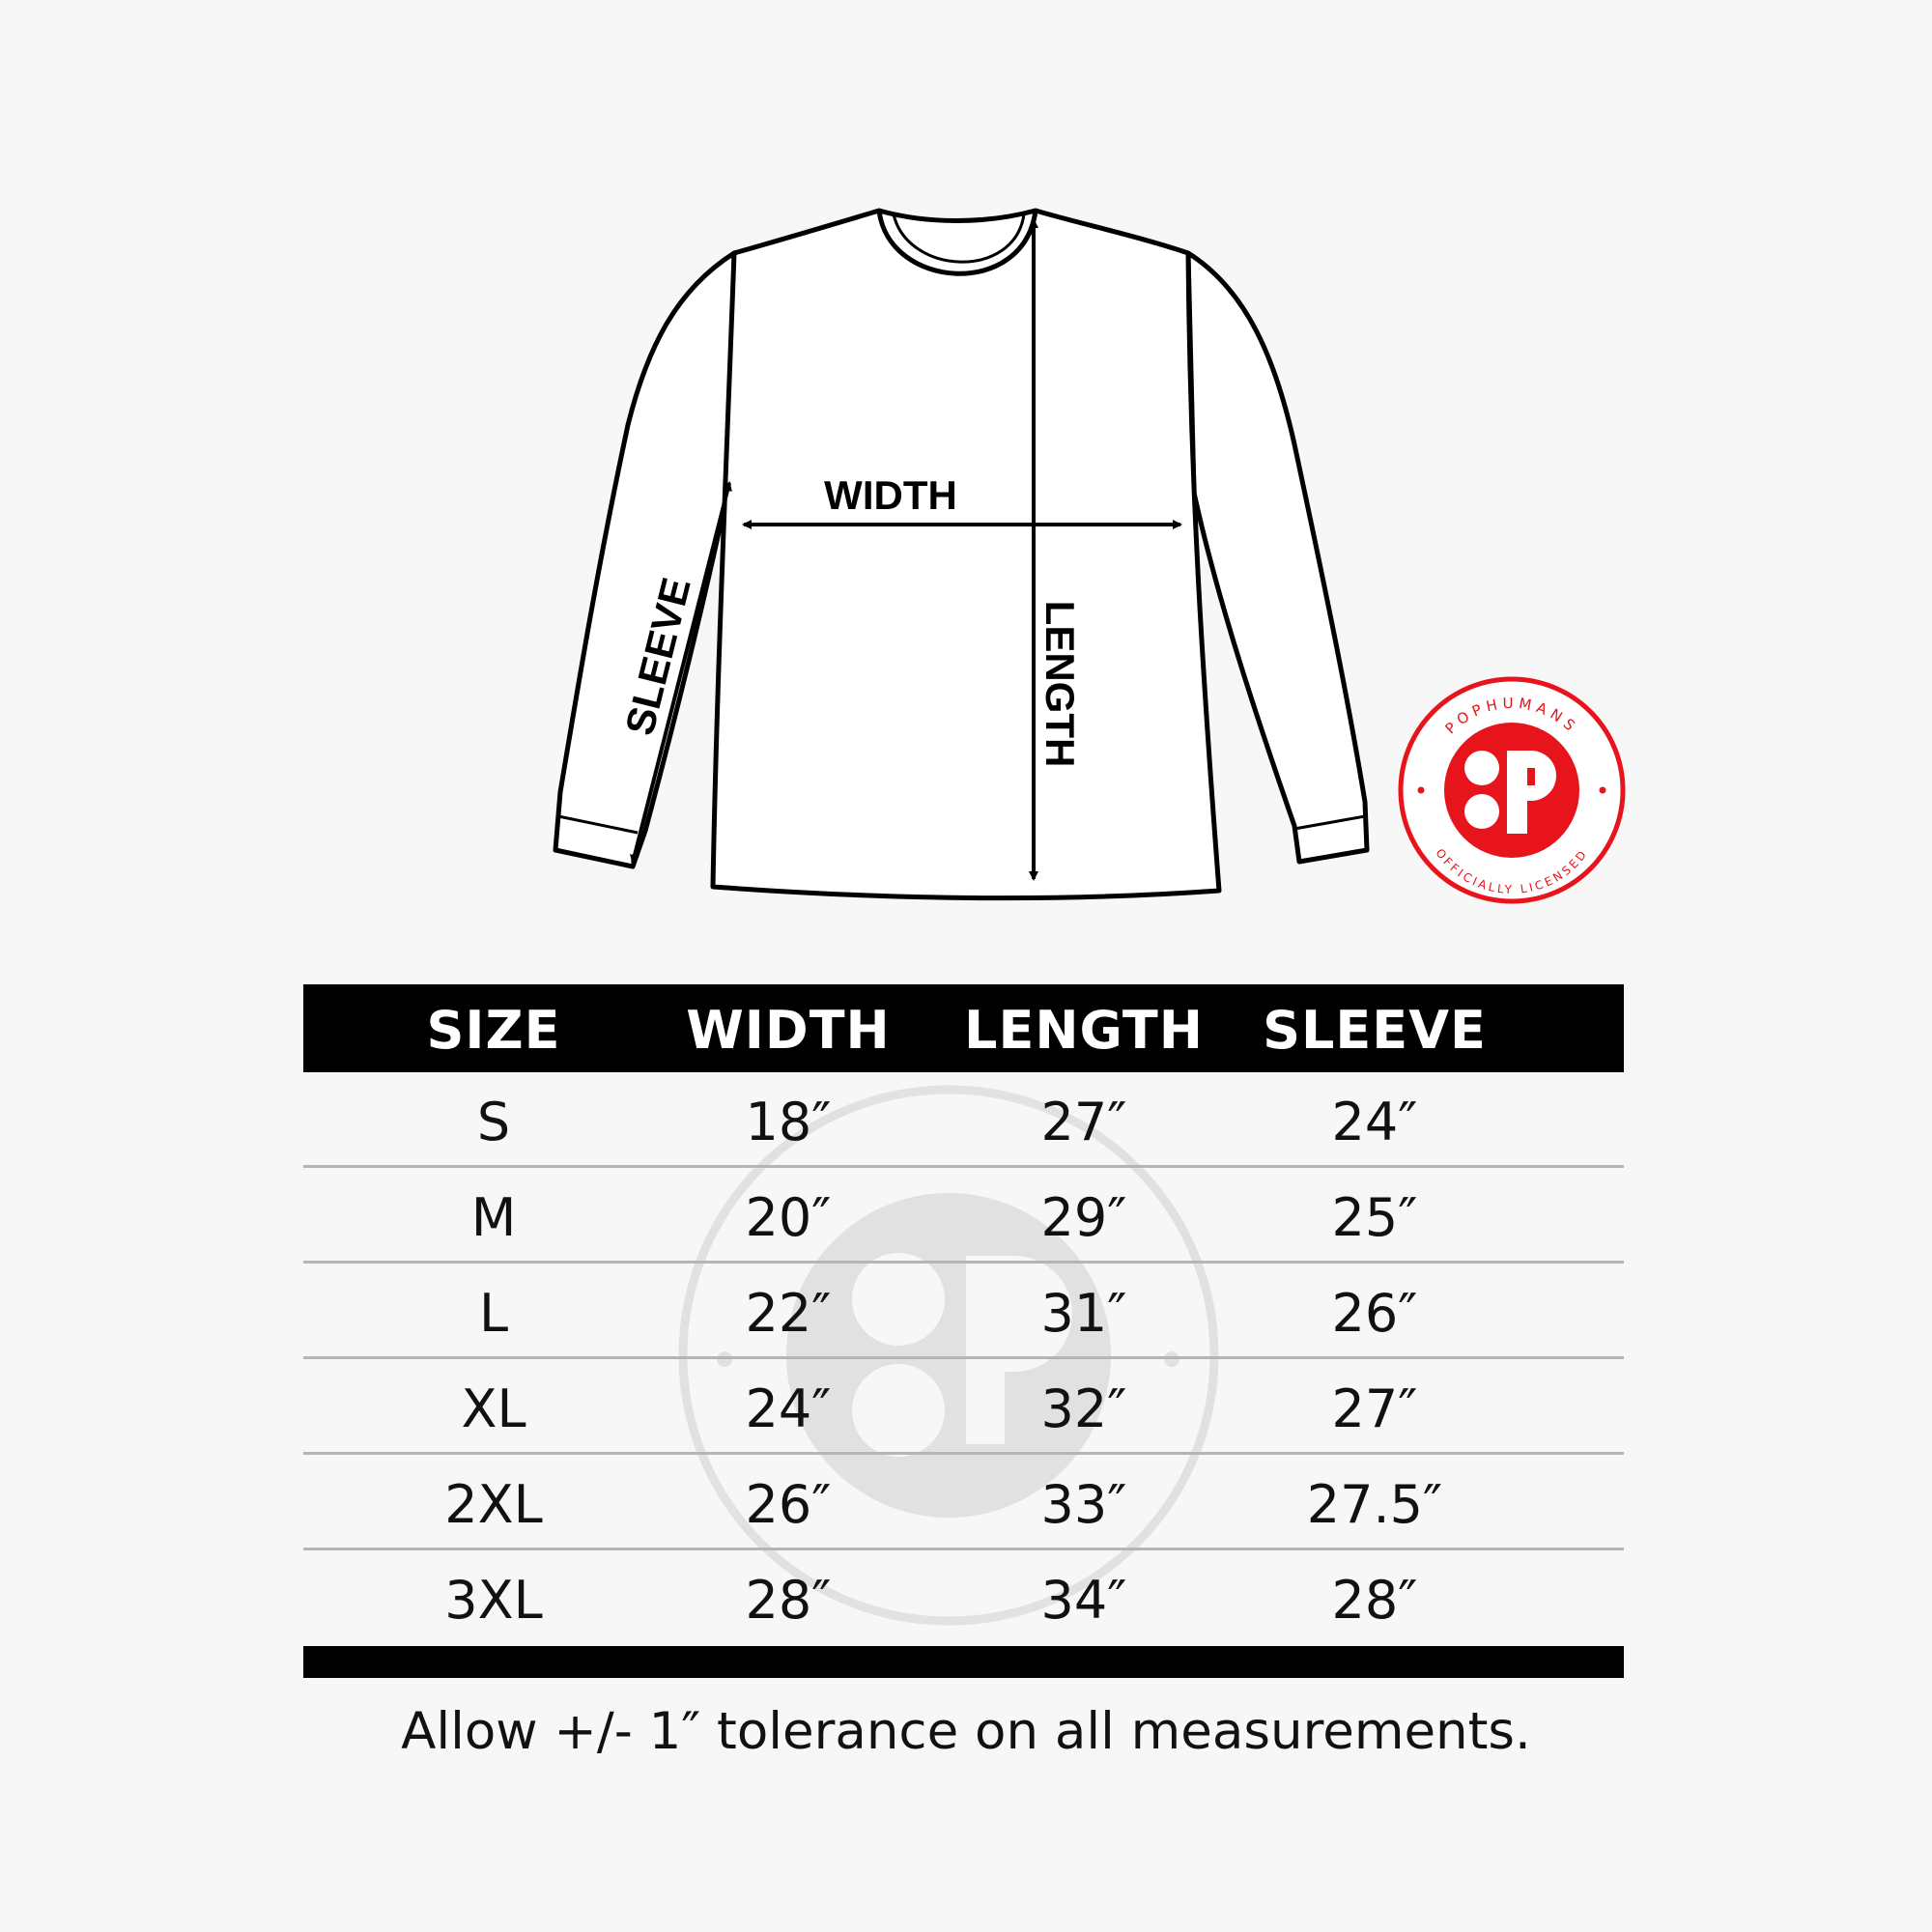 The image size is (1932, 1932). I want to click on cell-sleeve: 27.5″, so click(1374, 1504).